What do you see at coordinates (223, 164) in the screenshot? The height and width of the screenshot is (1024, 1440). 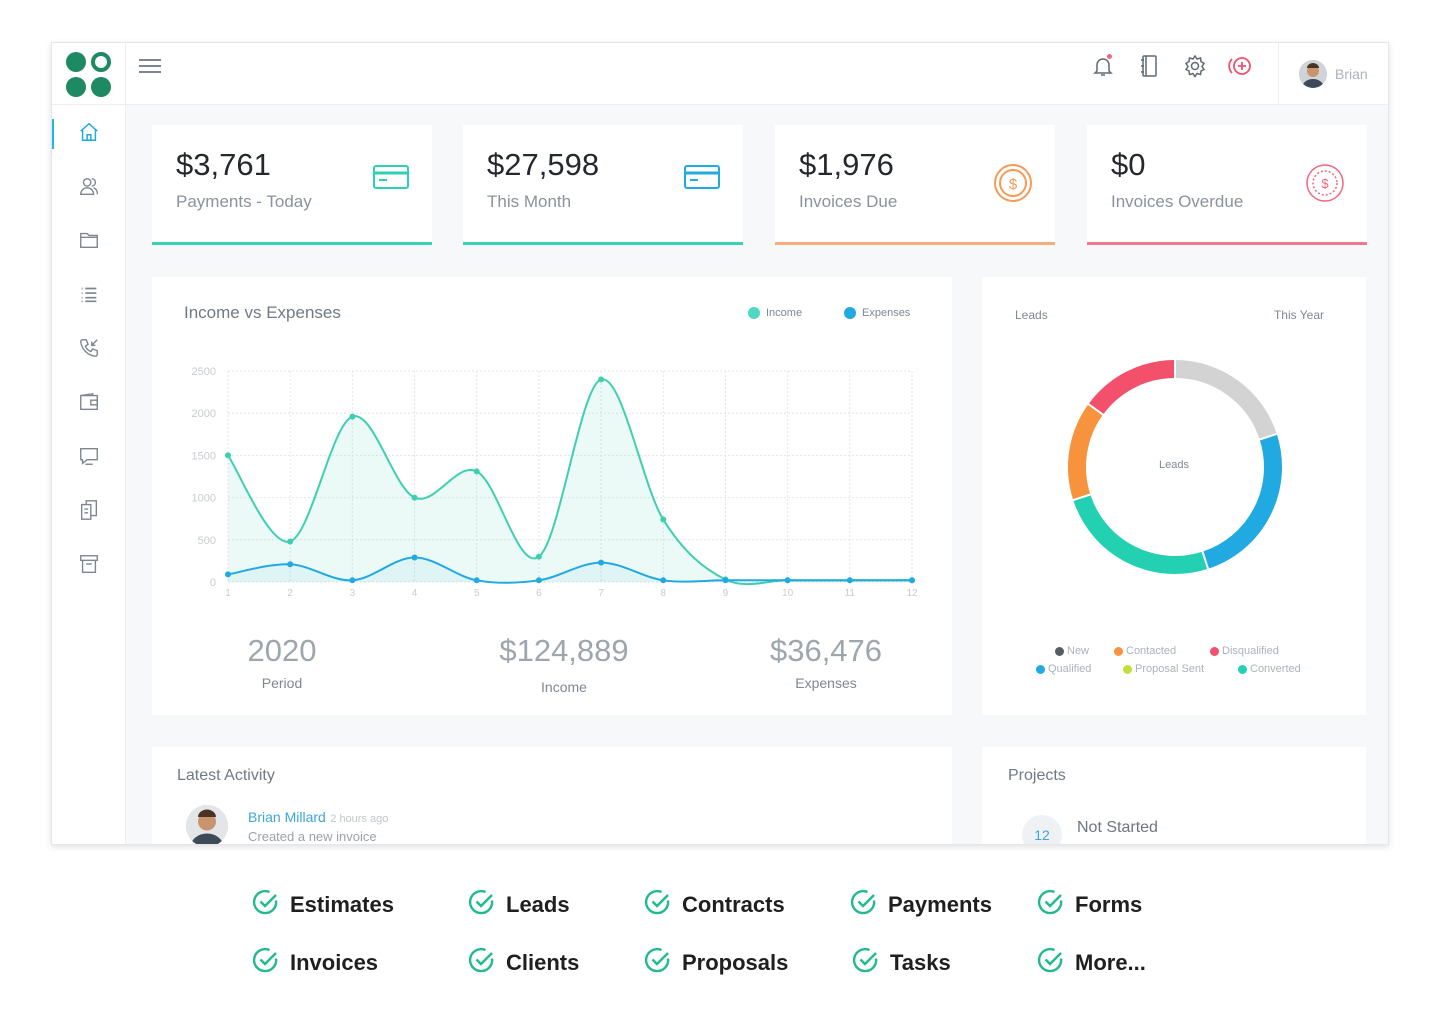 I see `stat-value: $3,761` at bounding box center [223, 164].